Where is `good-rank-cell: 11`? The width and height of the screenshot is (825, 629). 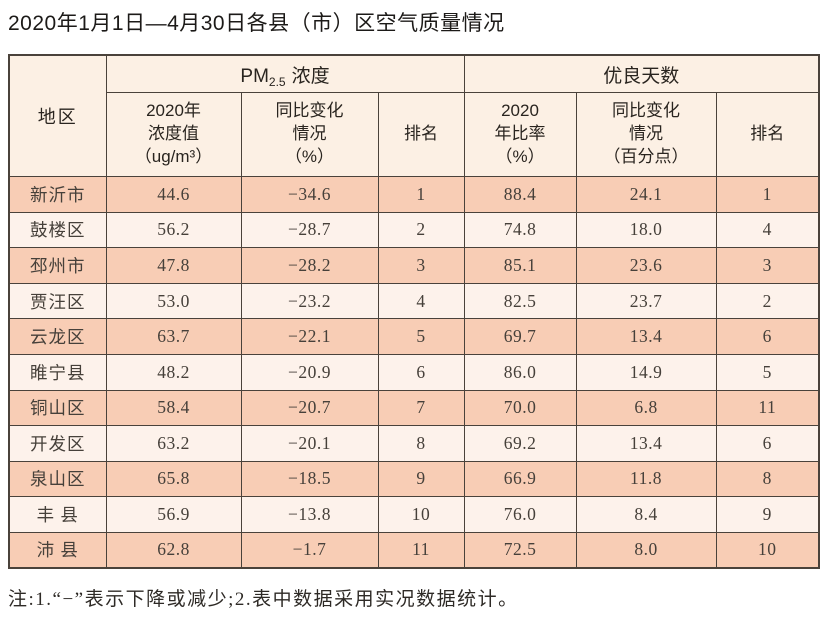
good-rank-cell: 11 is located at coordinates (767, 408).